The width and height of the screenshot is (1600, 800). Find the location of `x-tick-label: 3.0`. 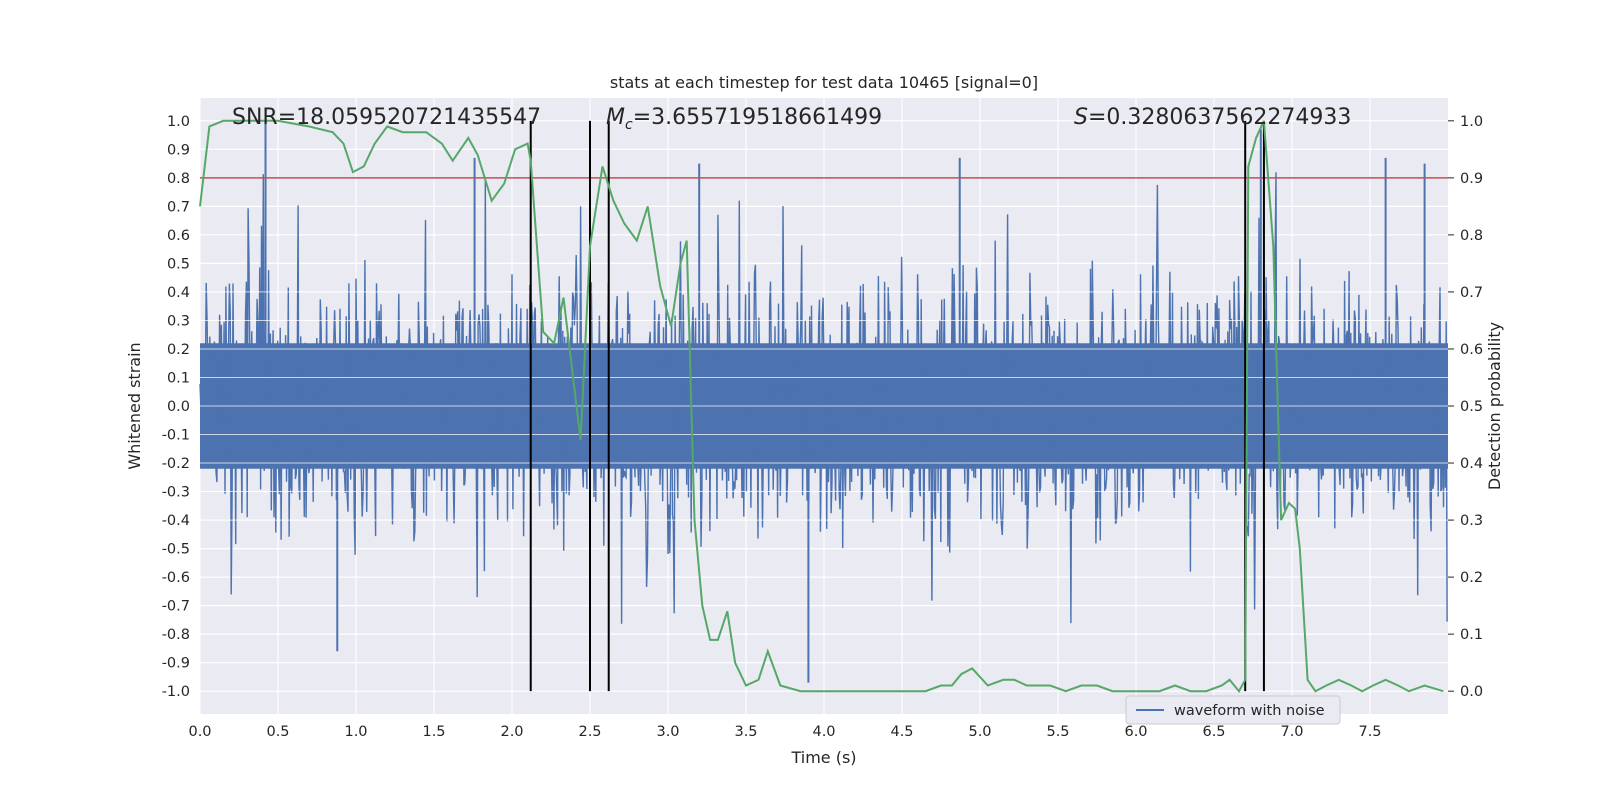

x-tick-label: 3.0 is located at coordinates (667, 732).